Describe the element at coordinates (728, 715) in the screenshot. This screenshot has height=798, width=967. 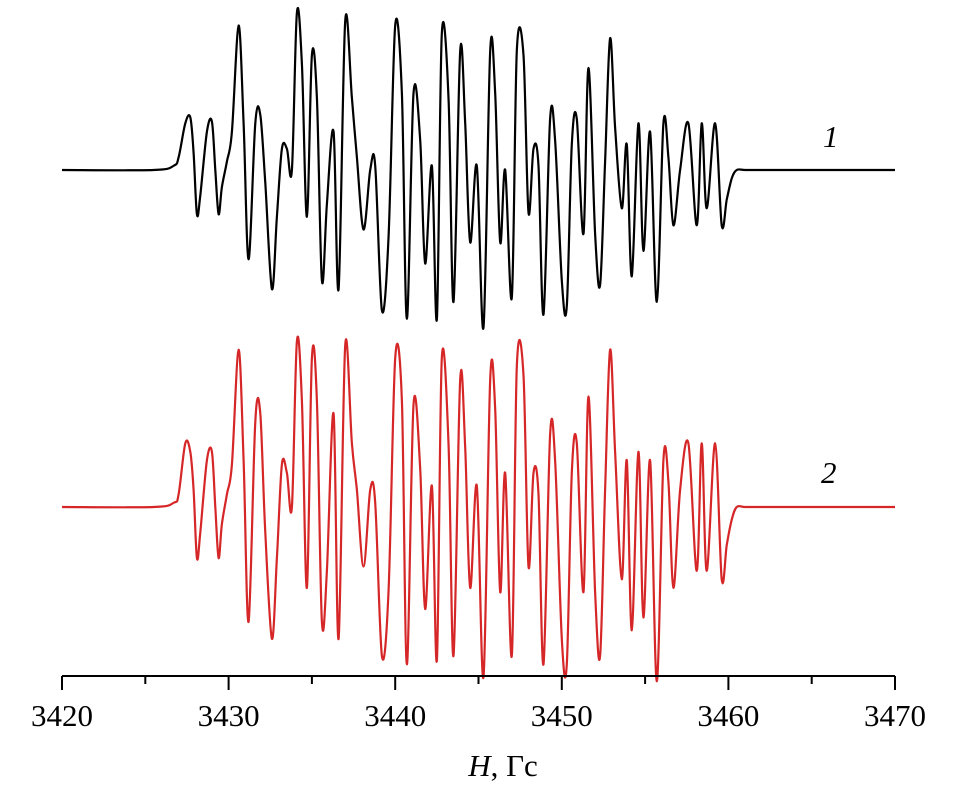
I see `x-tick-label: 3460` at that location.